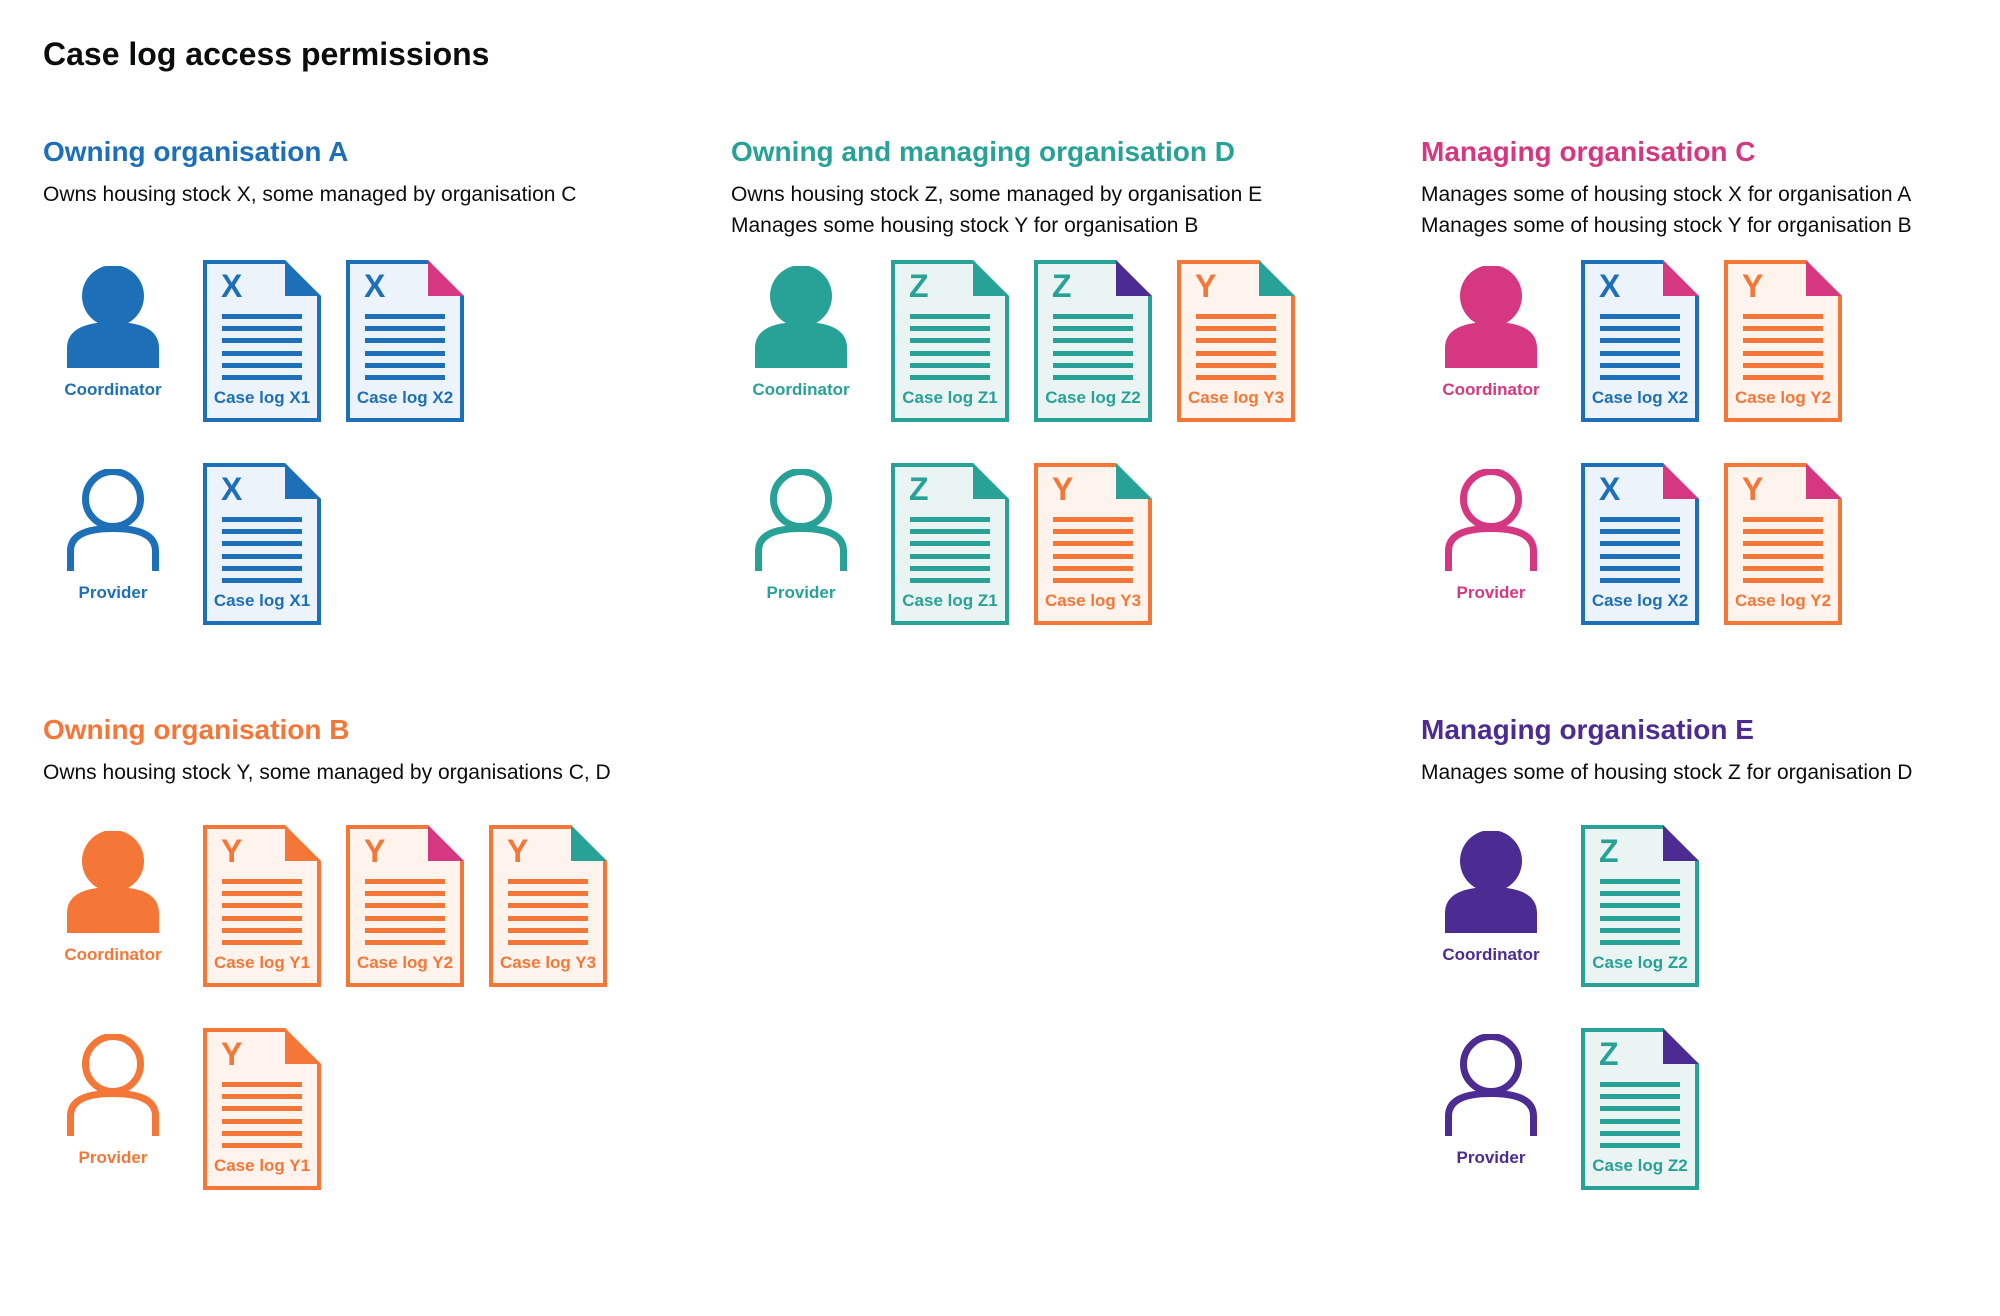 The image size is (2000, 1316). Describe the element at coordinates (1783, 397) in the screenshot. I see `case-log-label: Case log Y2` at that location.